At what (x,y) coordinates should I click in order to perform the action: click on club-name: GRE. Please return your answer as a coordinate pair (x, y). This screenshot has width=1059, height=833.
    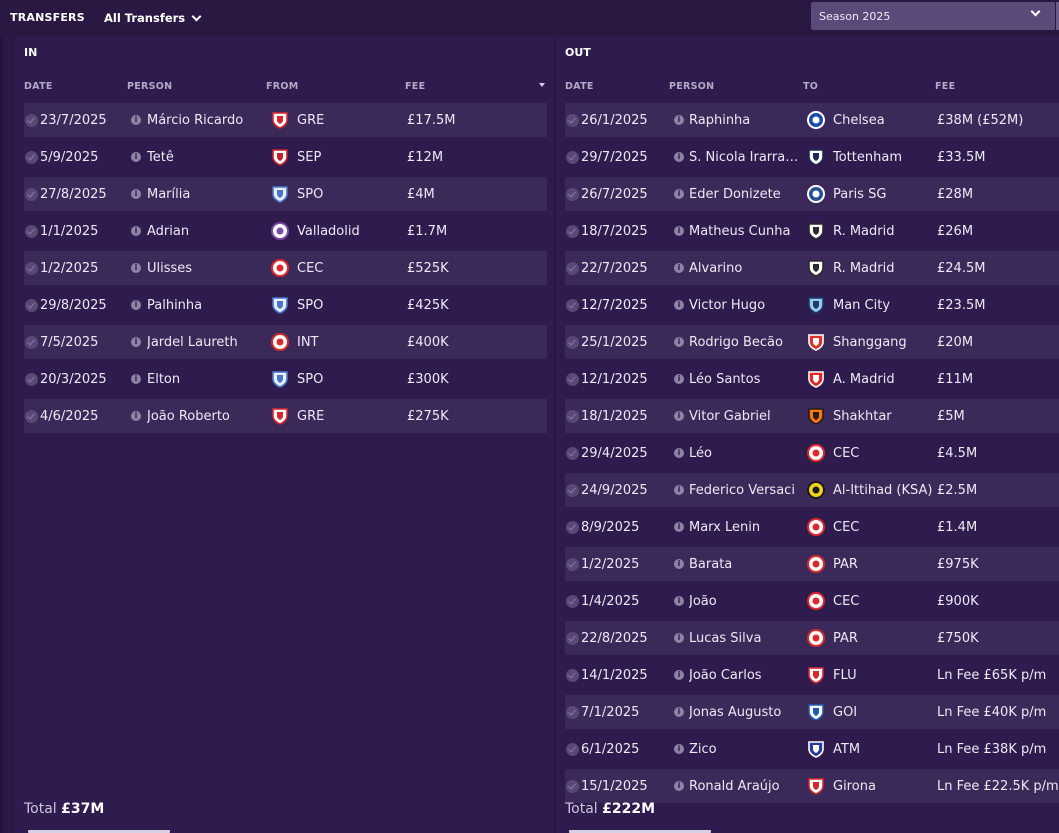
    Looking at the image, I should click on (311, 416).